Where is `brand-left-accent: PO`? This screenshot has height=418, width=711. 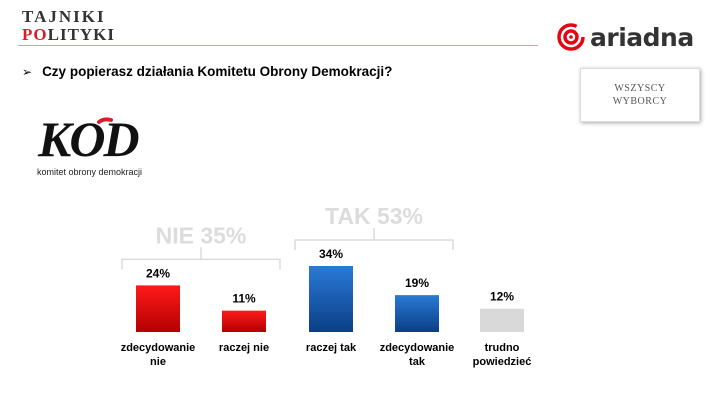
brand-left-accent: PO is located at coordinates (35, 34).